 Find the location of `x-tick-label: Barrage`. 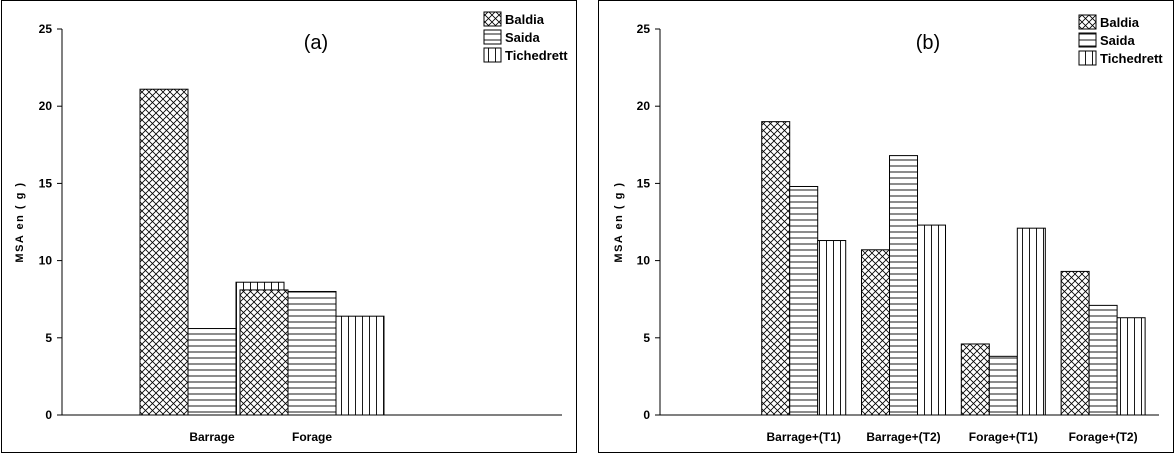

x-tick-label: Barrage is located at coordinates (212, 437).